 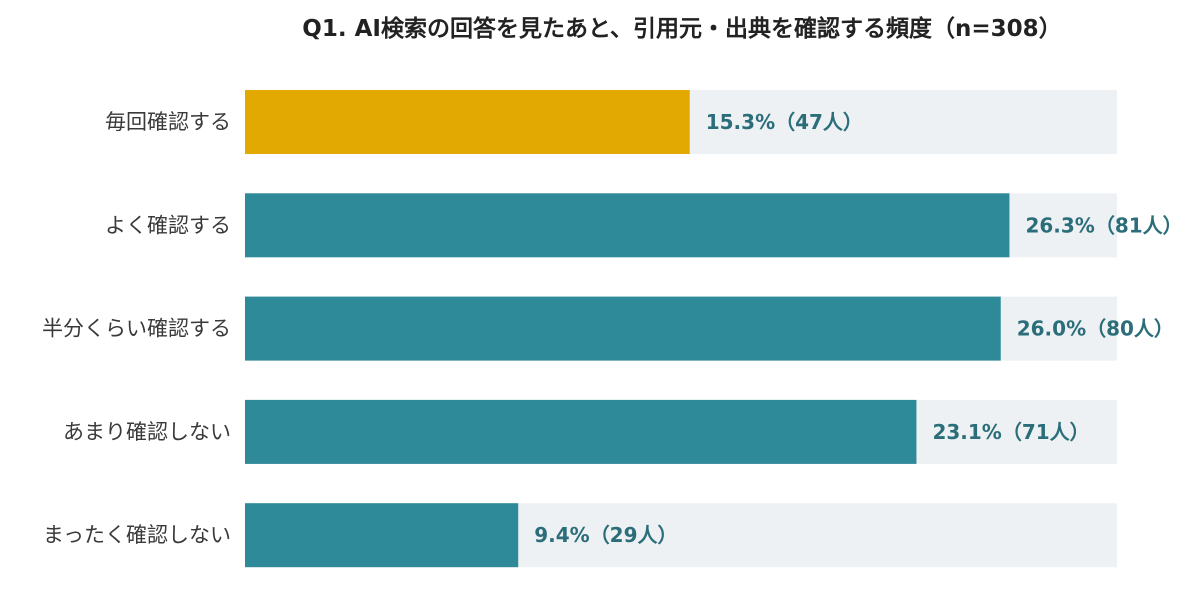 What do you see at coordinates (1095, 329) in the screenshot?
I see `value-label: 26.0%（80人）` at bounding box center [1095, 329].